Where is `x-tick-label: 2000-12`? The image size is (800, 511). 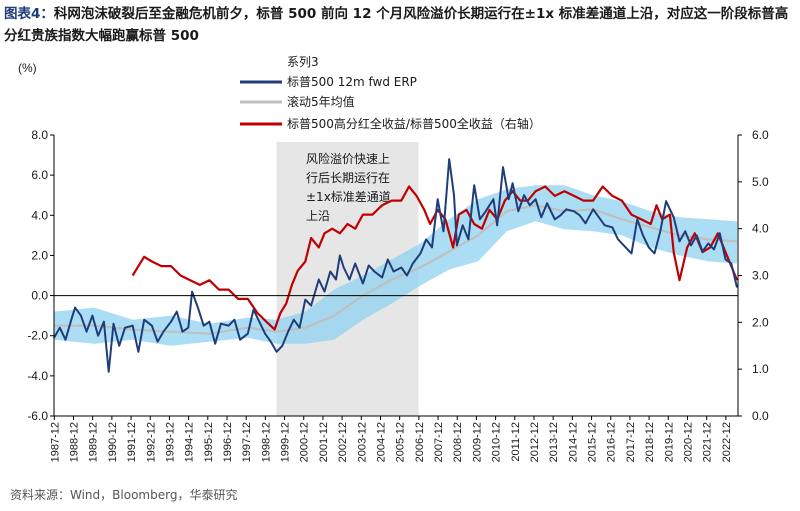
x-tick-label: 2000-12 is located at coordinates (305, 442).